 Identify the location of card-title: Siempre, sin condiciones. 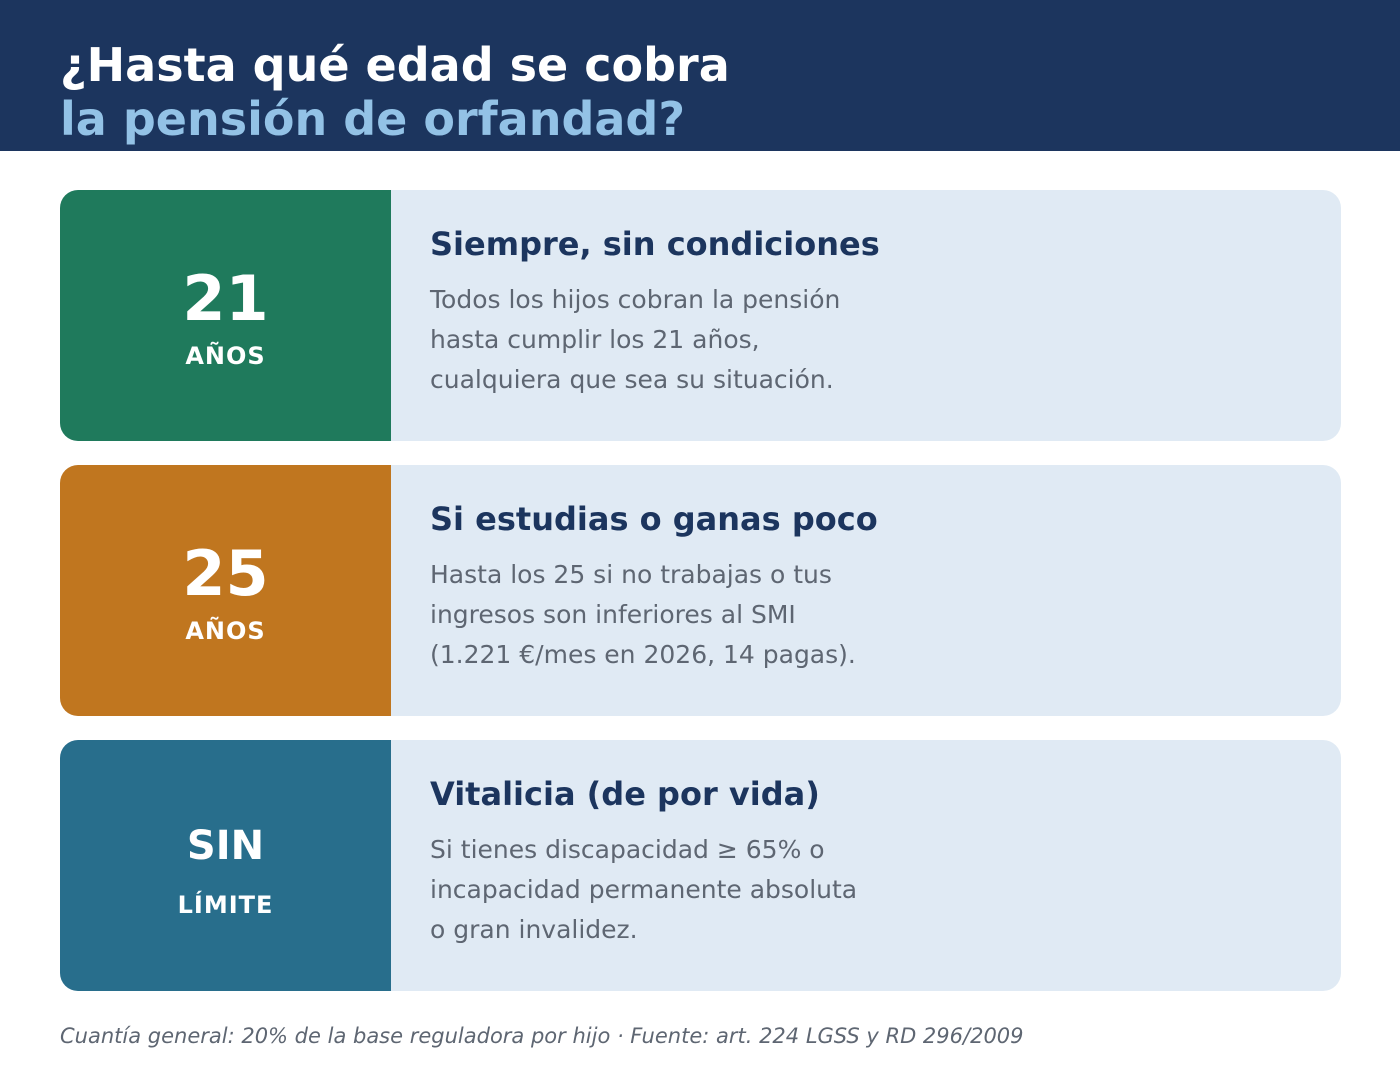
(655, 244).